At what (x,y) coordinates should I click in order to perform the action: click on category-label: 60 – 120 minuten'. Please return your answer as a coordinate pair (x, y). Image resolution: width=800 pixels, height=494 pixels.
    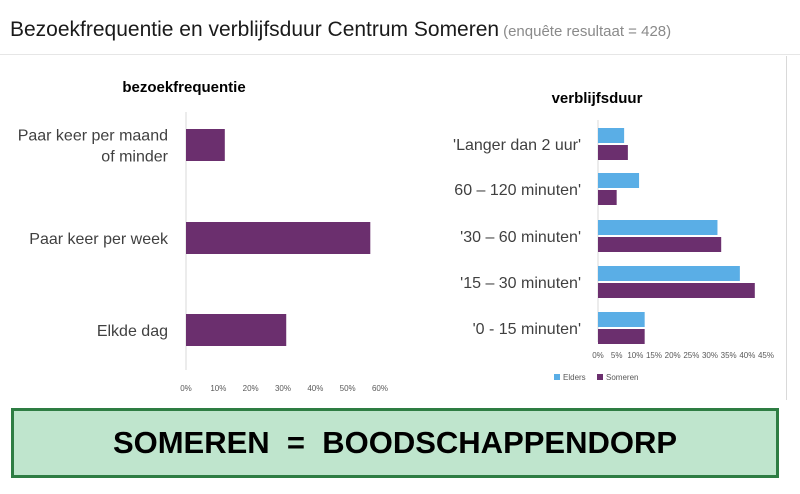
    Looking at the image, I should click on (517, 190).